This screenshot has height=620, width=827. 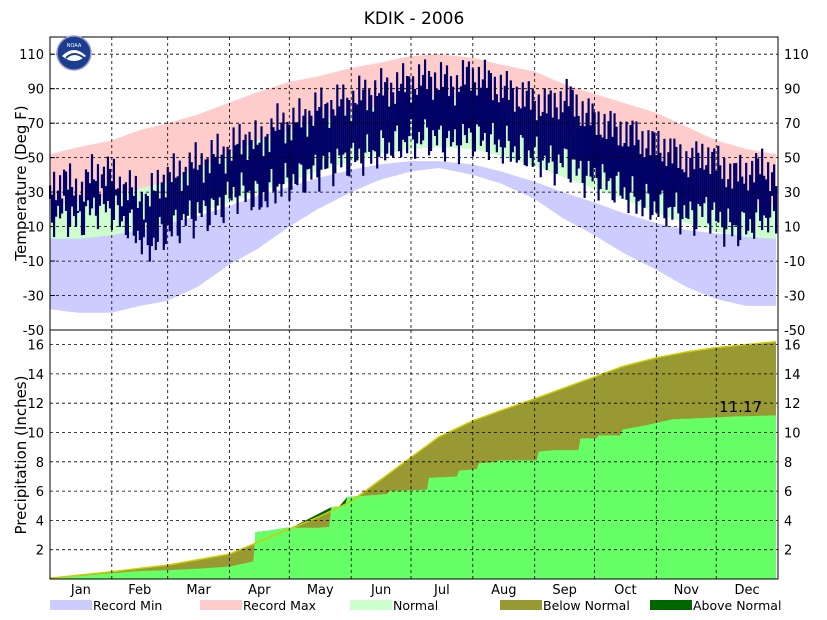 What do you see at coordinates (74, 53) in the screenshot?
I see `noaa-logo-icon: NOAA` at bounding box center [74, 53].